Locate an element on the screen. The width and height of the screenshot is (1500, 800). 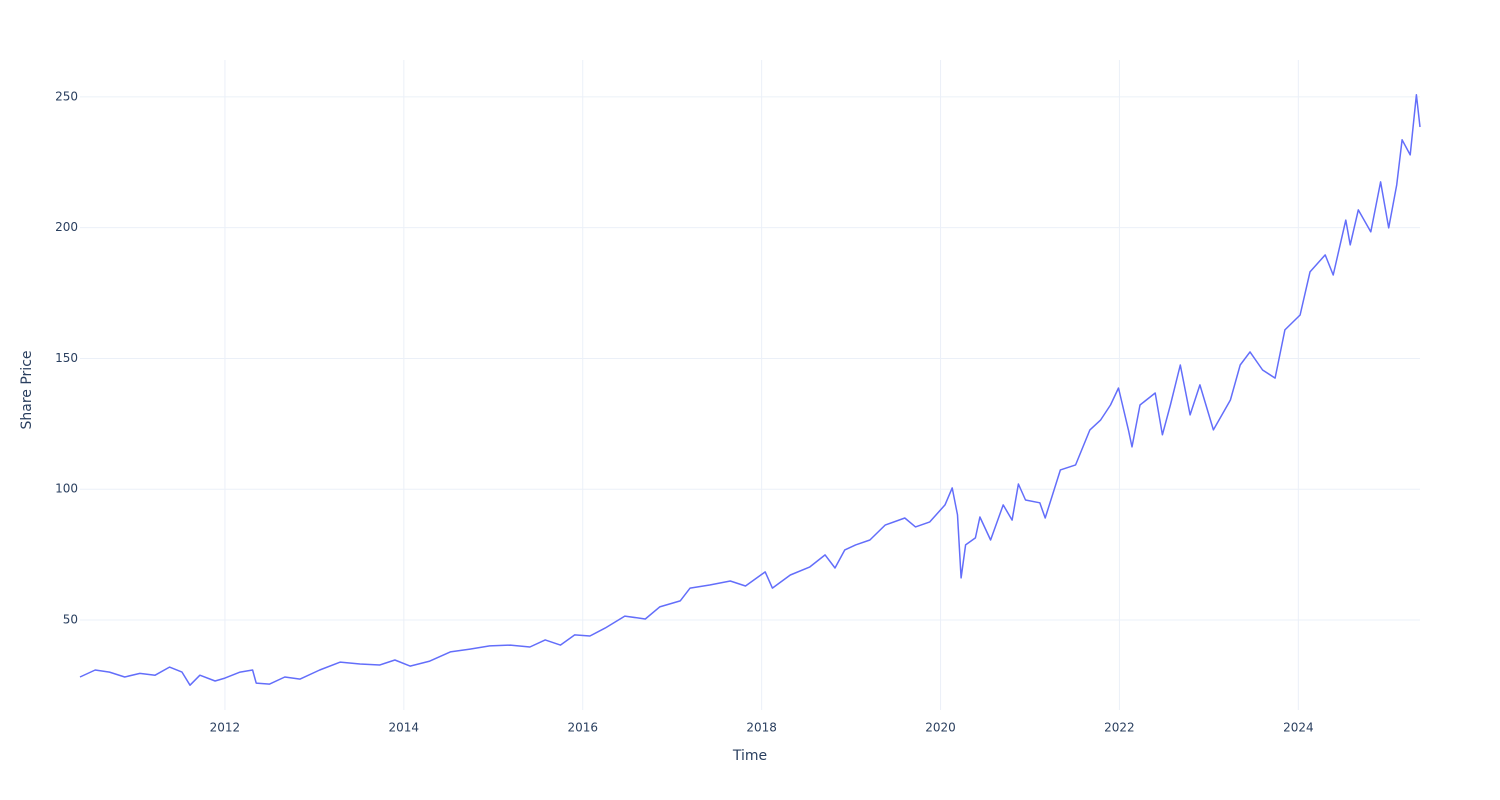
y-axis-title: Share Price is located at coordinates (27, 389).